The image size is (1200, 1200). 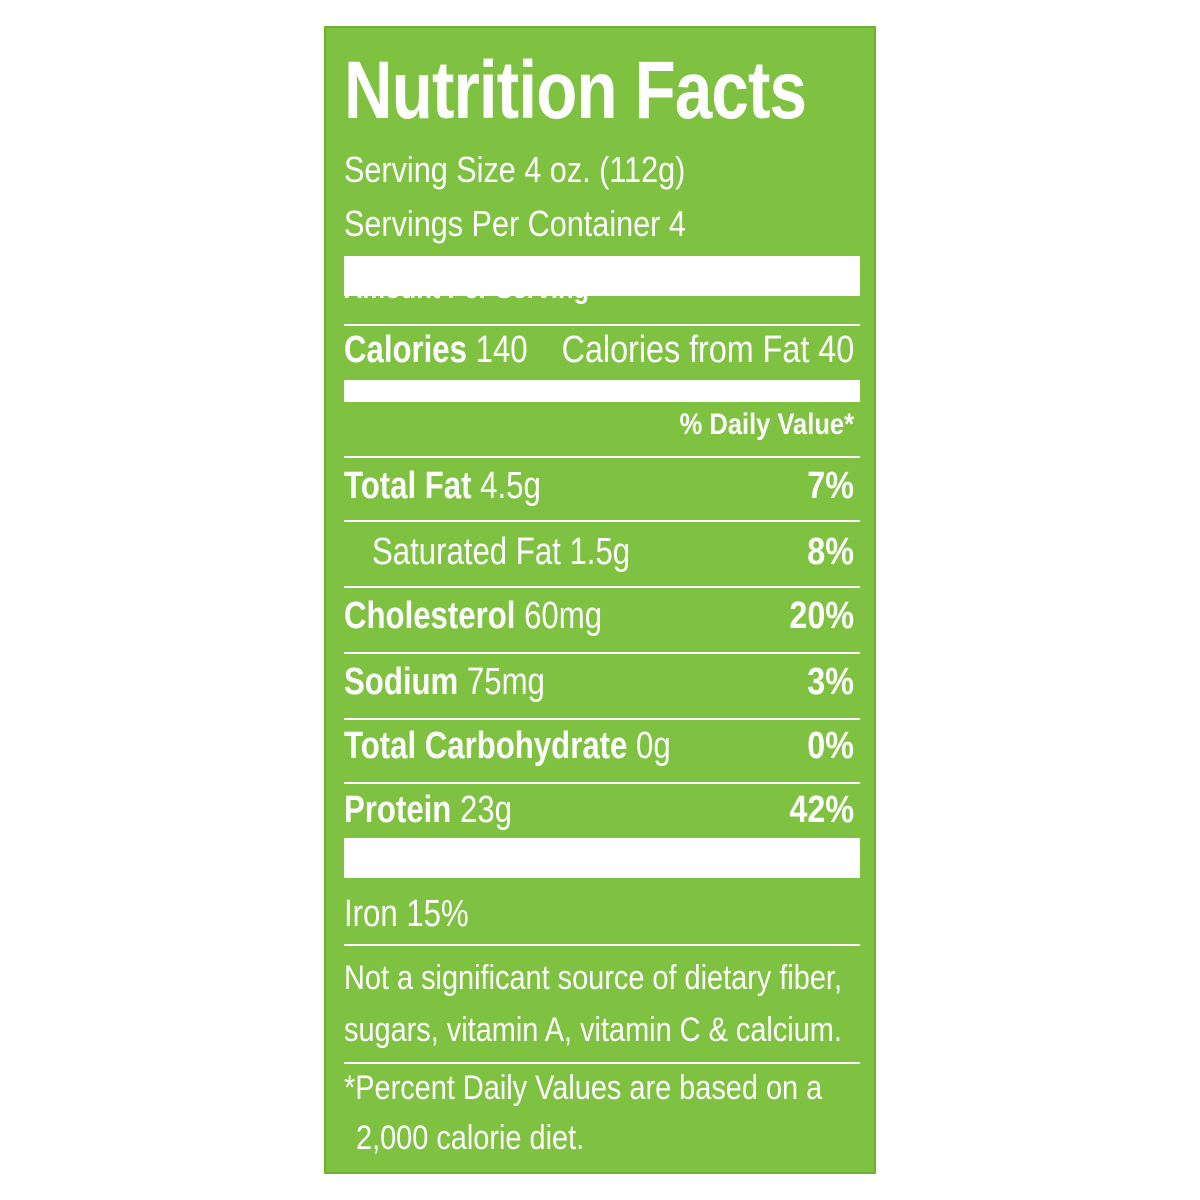 What do you see at coordinates (602, 391) in the screenshot?
I see `medium-divider` at bounding box center [602, 391].